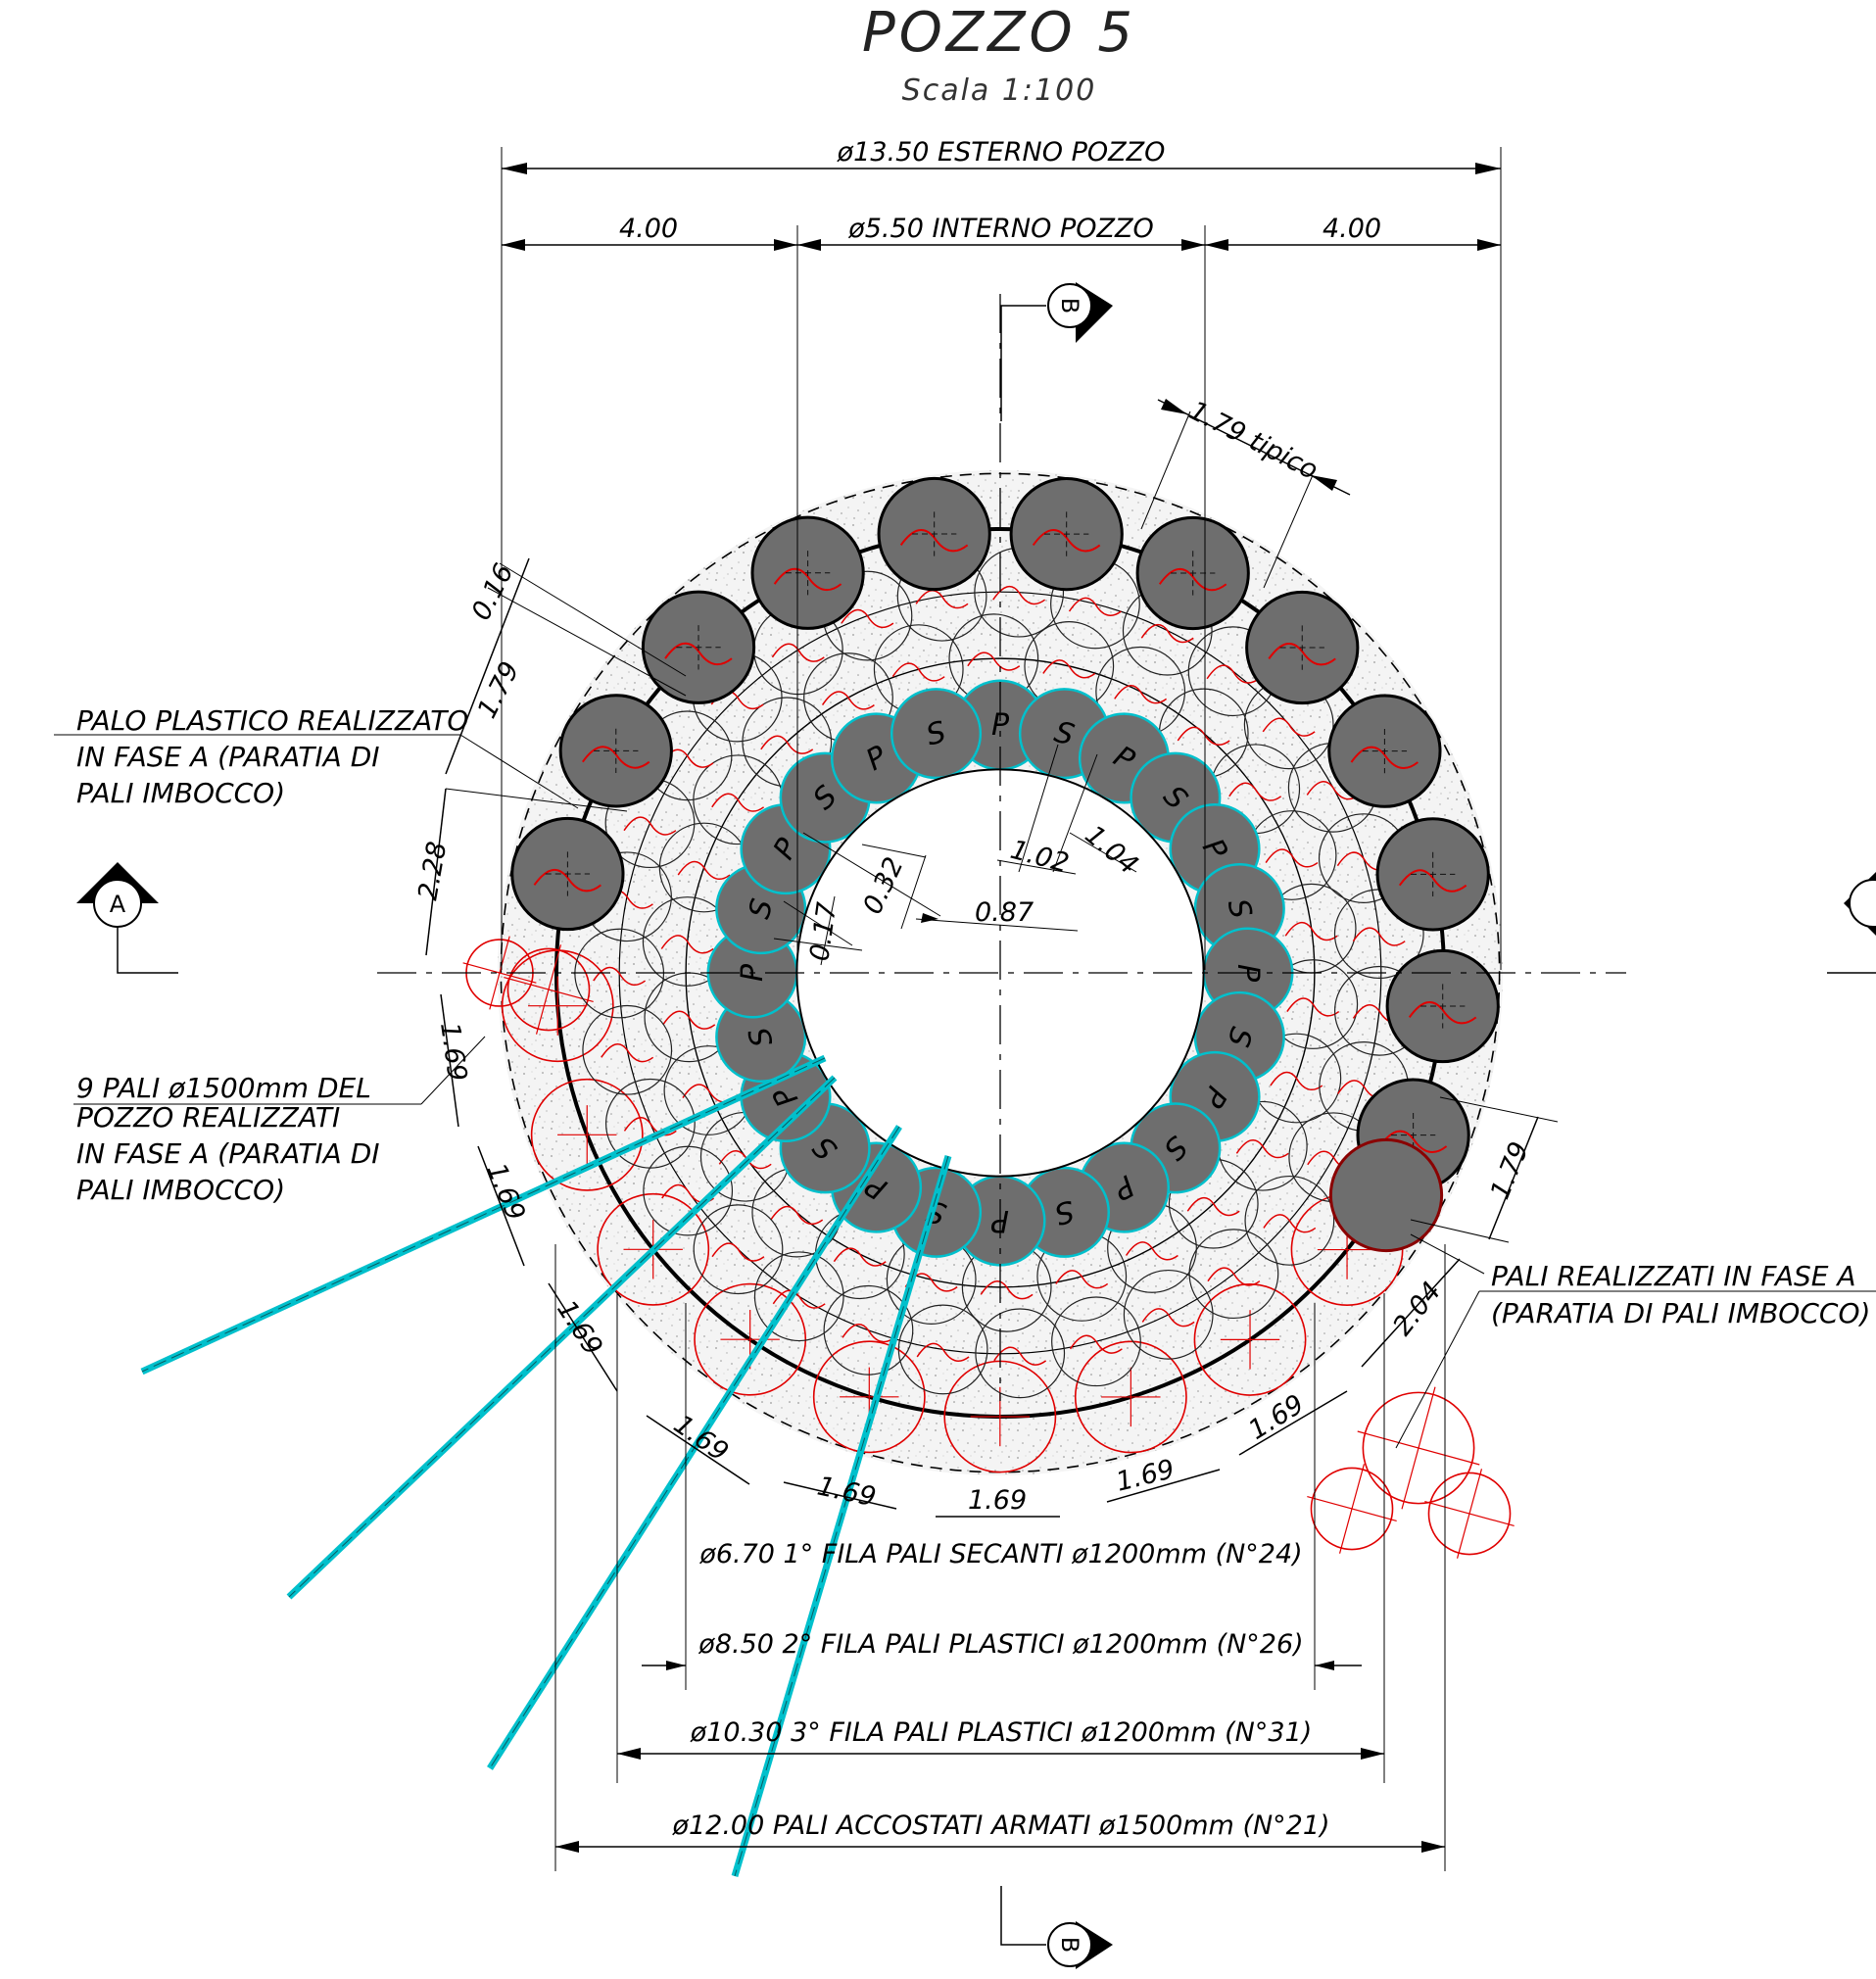 The image size is (1876, 1979). Describe the element at coordinates (224, 1088) in the screenshot. I see `note-nine-piles-line1: 9 PALI ø1500mm DEL` at that location.